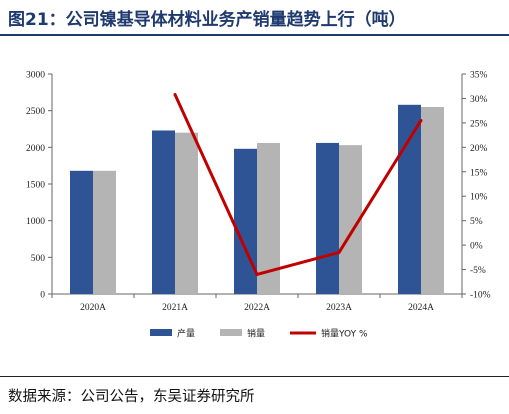 Image resolution: width=509 pixels, height=414 pixels. Describe the element at coordinates (38, 259) in the screenshot. I see `left-tick-label: 500` at that location.